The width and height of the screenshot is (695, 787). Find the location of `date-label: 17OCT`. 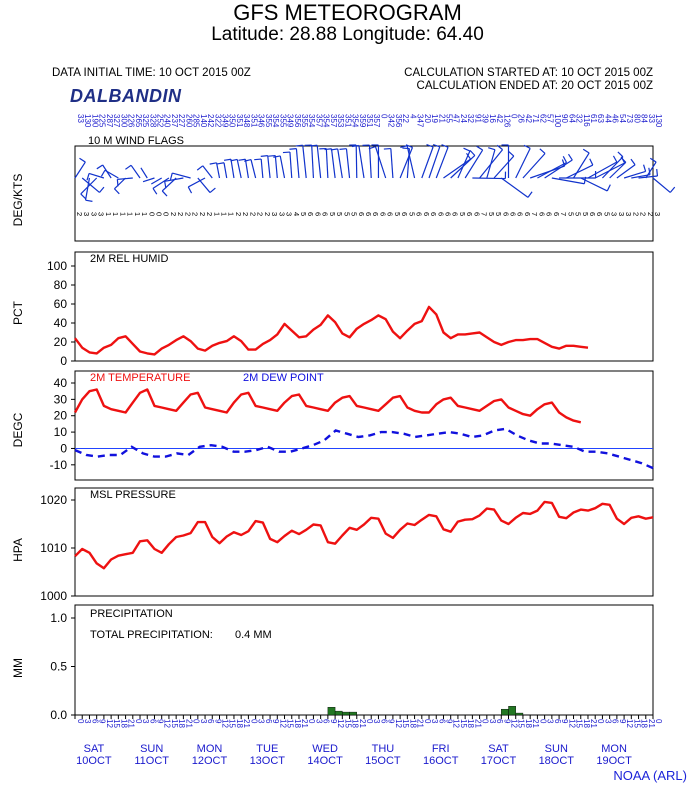

date-label: 17OCT is located at coordinates (499, 761).